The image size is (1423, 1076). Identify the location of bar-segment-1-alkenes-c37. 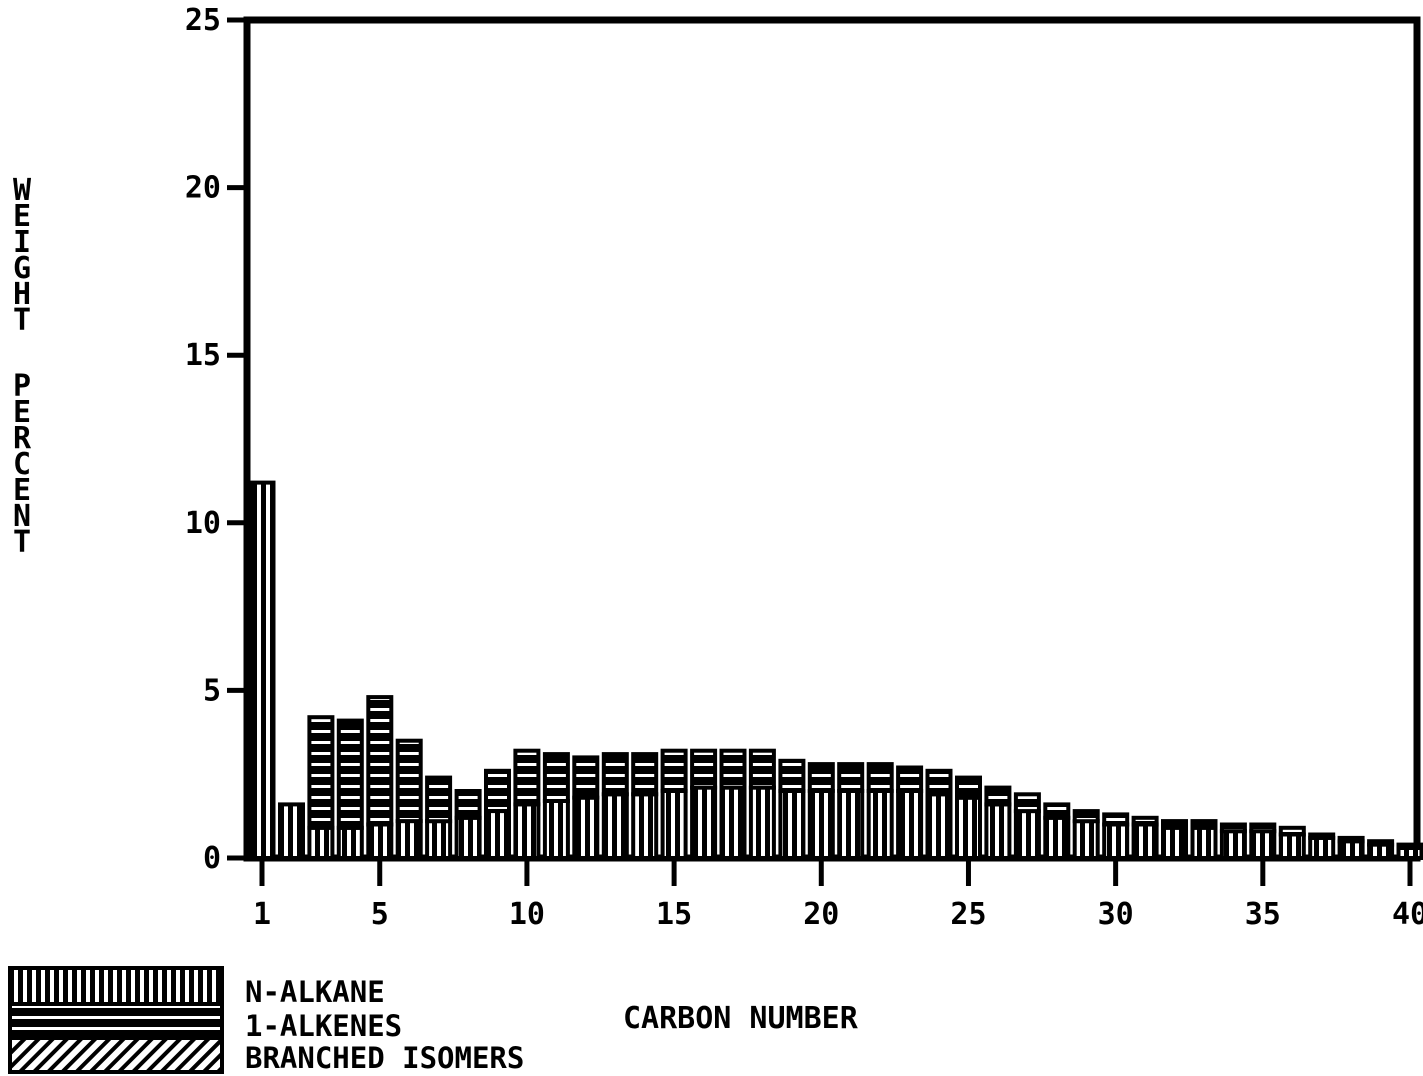
(1322, 836).